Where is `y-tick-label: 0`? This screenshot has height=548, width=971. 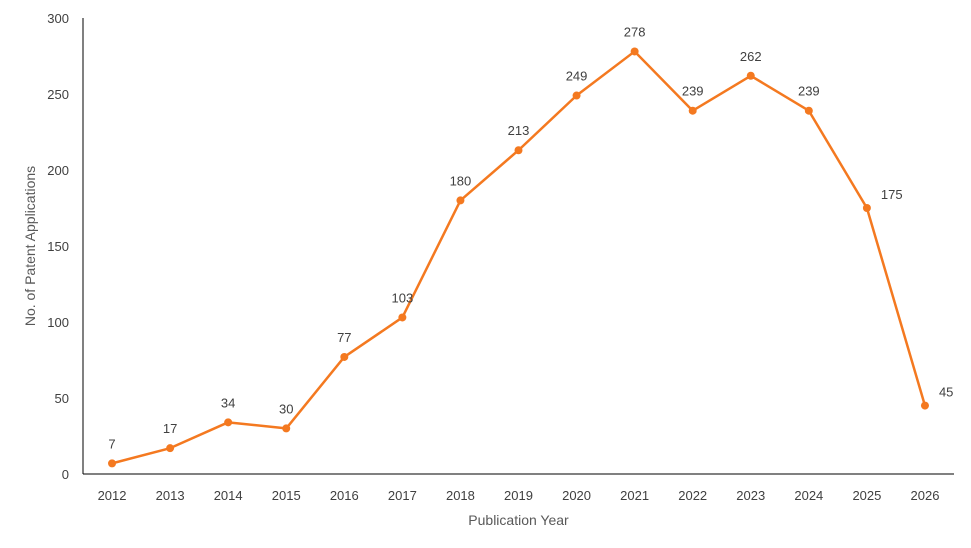
y-tick-label: 0 is located at coordinates (65, 474).